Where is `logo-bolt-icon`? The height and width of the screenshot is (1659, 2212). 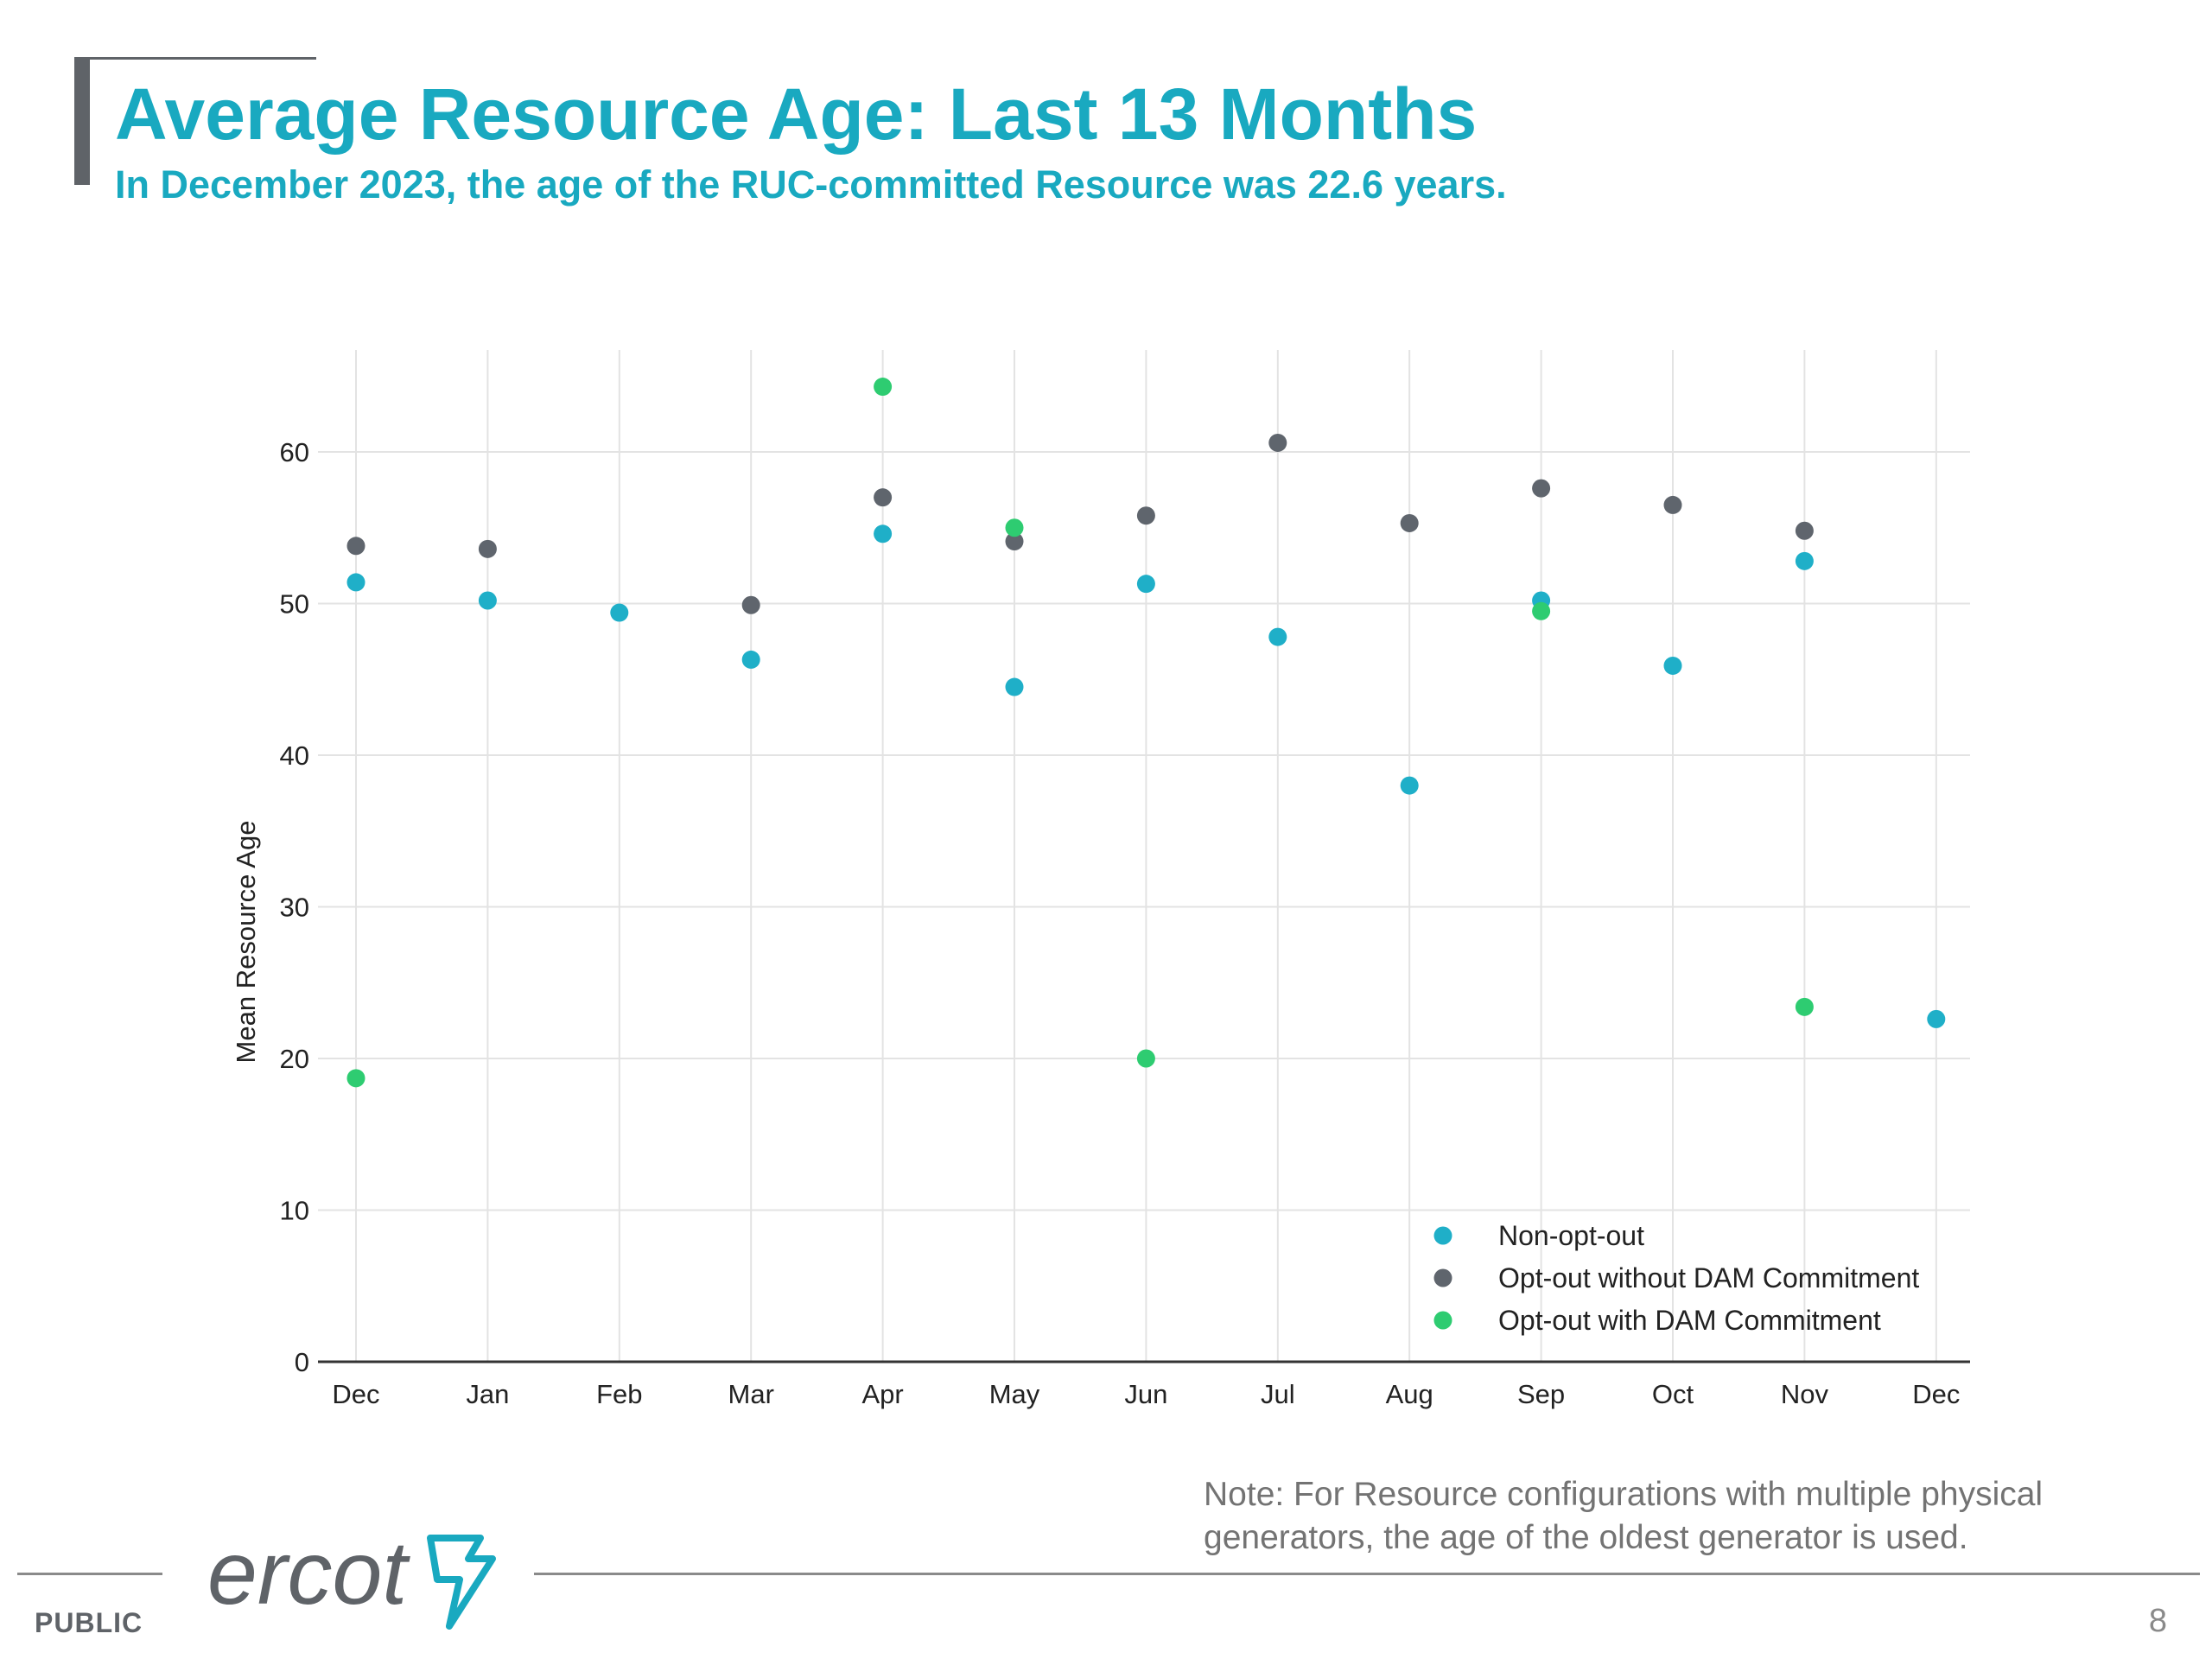 logo-bolt-icon is located at coordinates (461, 1582).